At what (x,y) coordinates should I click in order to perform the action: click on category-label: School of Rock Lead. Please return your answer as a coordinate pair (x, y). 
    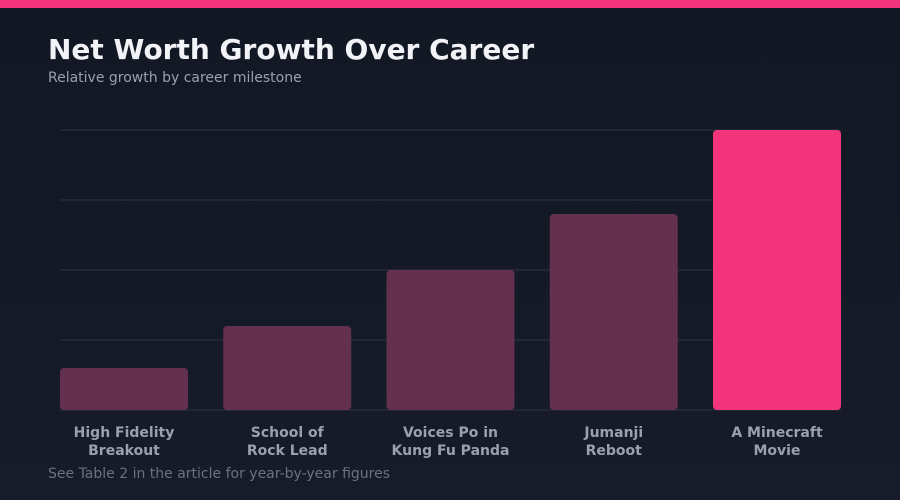
    Looking at the image, I should click on (287, 442).